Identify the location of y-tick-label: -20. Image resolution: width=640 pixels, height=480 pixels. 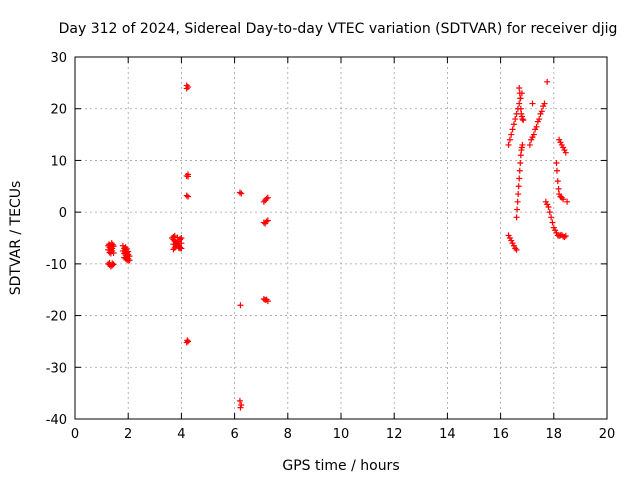
(56, 317).